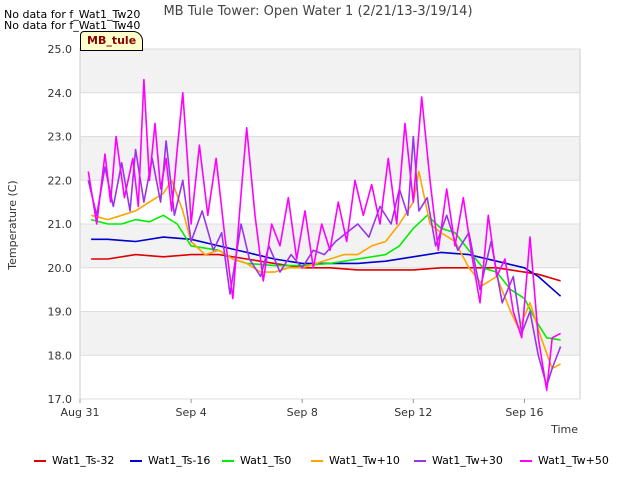  Describe the element at coordinates (80, 412) in the screenshot. I see `x-tick-label: Aug 31` at that location.